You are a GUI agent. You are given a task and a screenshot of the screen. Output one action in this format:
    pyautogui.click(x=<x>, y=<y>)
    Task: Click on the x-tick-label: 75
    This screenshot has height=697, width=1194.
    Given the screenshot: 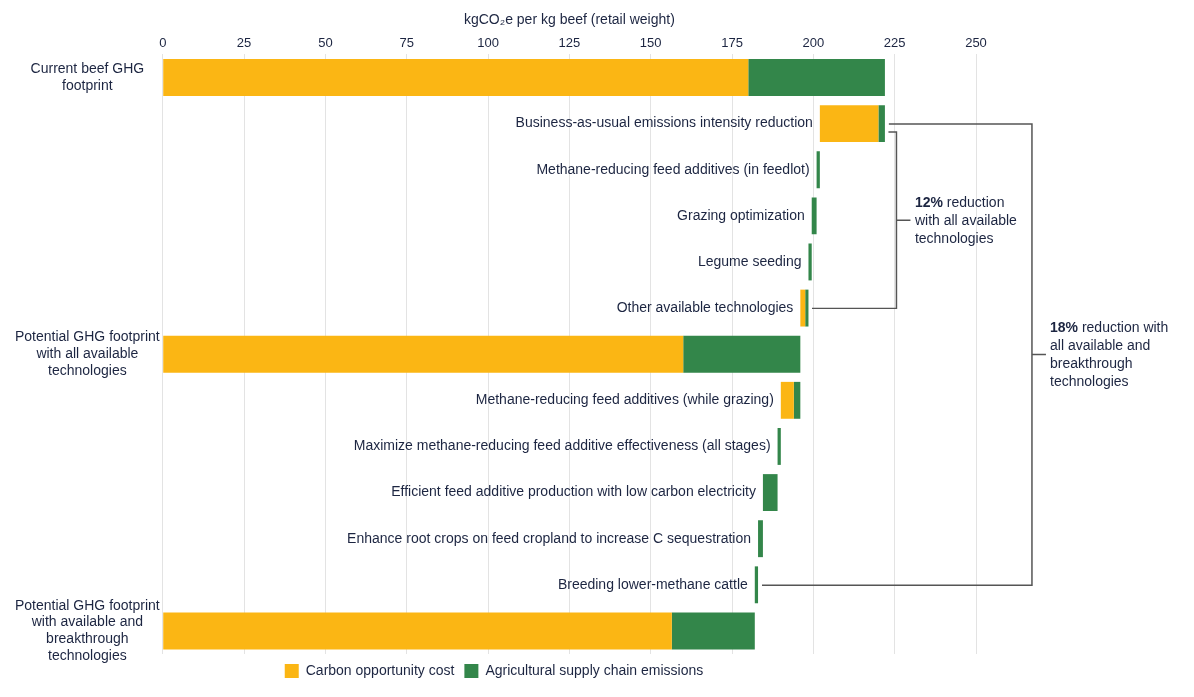 What is the action you would take?
    pyautogui.click(x=406, y=43)
    